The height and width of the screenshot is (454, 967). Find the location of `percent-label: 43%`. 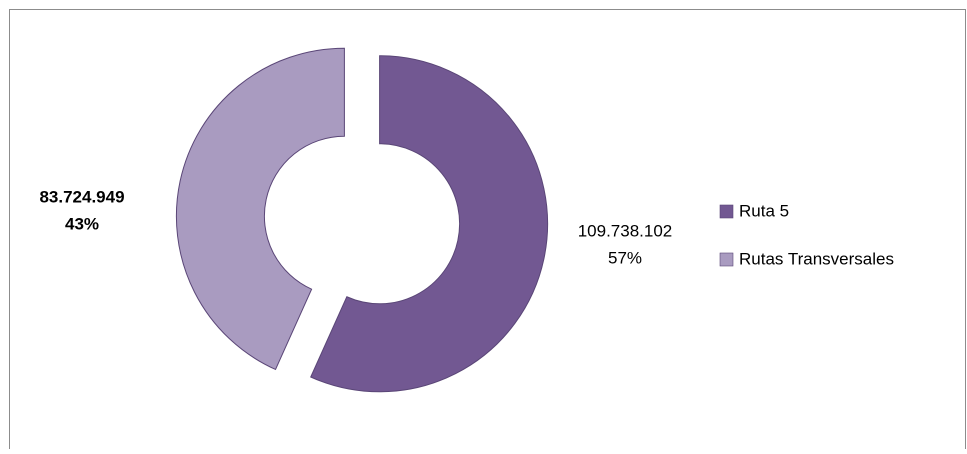

percent-label: 43% is located at coordinates (82, 223).